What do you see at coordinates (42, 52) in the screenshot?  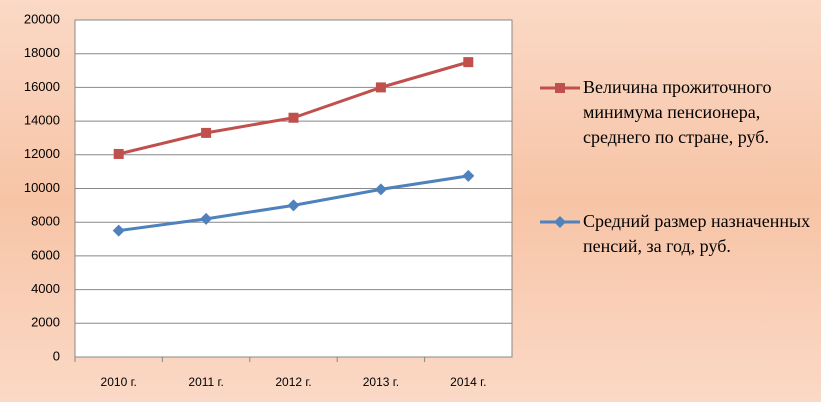 I see `y-tick-label: 18000` at bounding box center [42, 52].